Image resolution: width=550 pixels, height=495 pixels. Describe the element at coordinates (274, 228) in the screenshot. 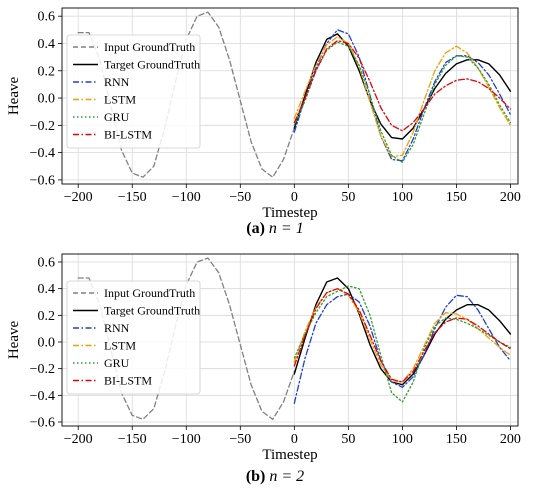

I see `figure-caption: (a) n = 1` at that location.